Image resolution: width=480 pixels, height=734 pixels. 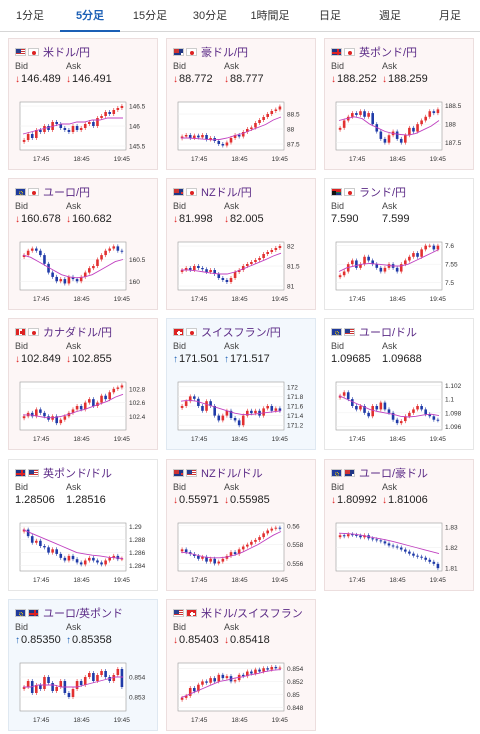 I want to click on tab-8: 月足, so click(x=450, y=16).